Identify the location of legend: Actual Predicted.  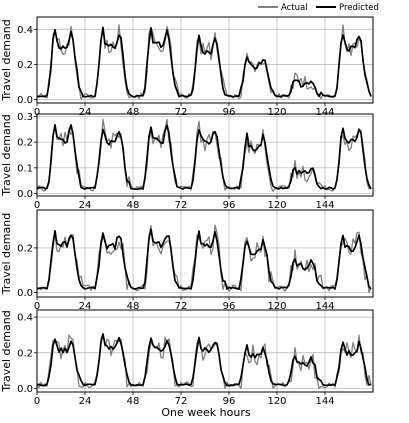
(318, 8).